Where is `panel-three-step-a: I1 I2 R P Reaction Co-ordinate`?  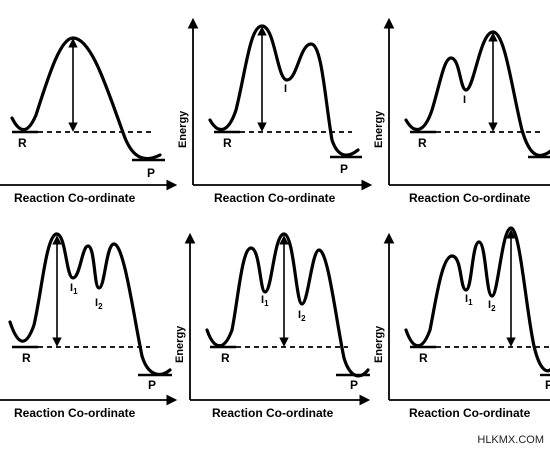
panel-three-step-a: I1 I2 R P Reaction Co-ordinate is located at coordinates (89, 326).